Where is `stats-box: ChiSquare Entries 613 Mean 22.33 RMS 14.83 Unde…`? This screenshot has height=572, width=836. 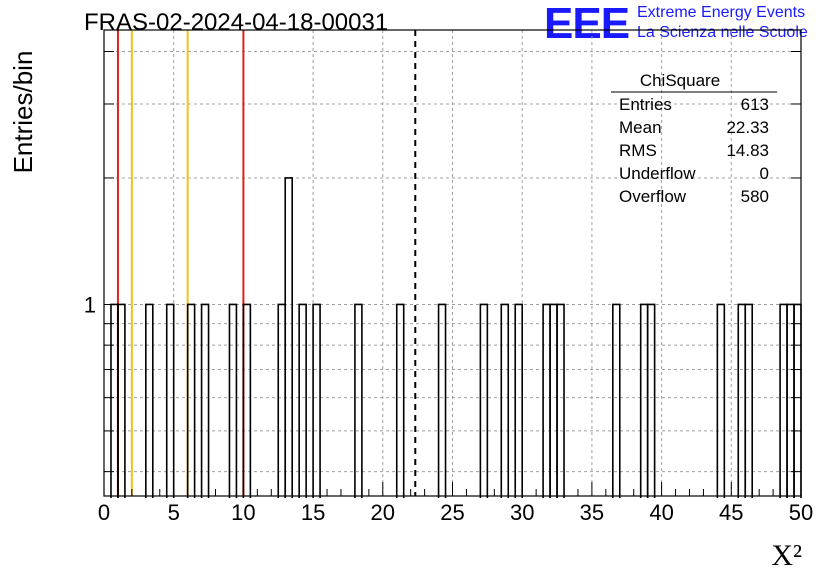 stats-box: ChiSquare Entries 613 Mean 22.33 RMS 14.83 Unde… is located at coordinates (694, 138).